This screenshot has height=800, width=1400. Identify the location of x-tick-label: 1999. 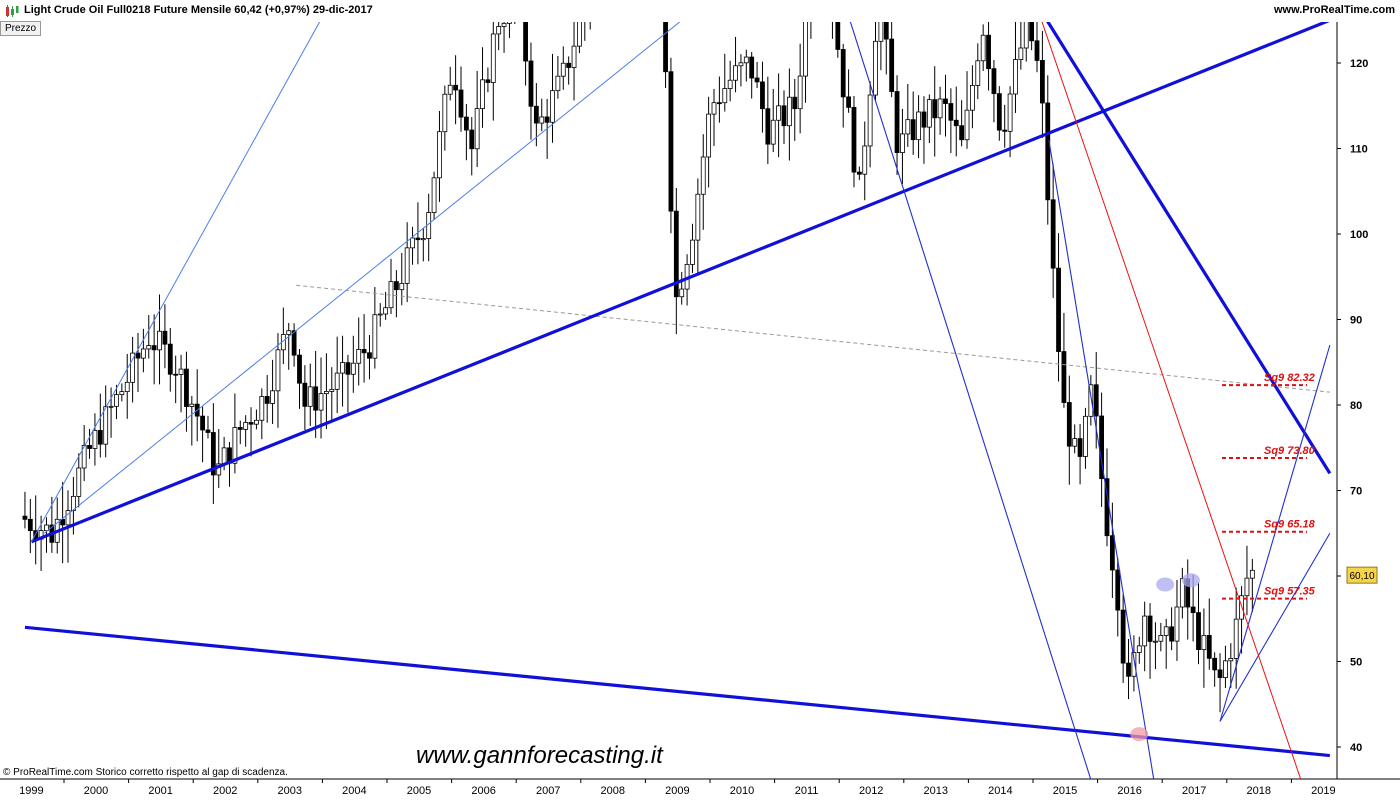
(31, 791).